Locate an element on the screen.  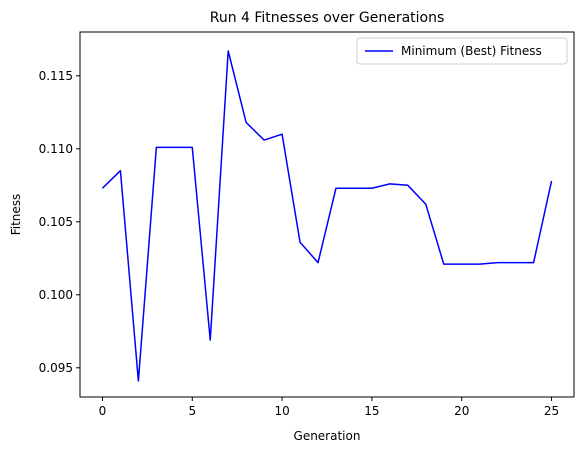
legend: Minimum (Best) Fitness is located at coordinates (462, 51).